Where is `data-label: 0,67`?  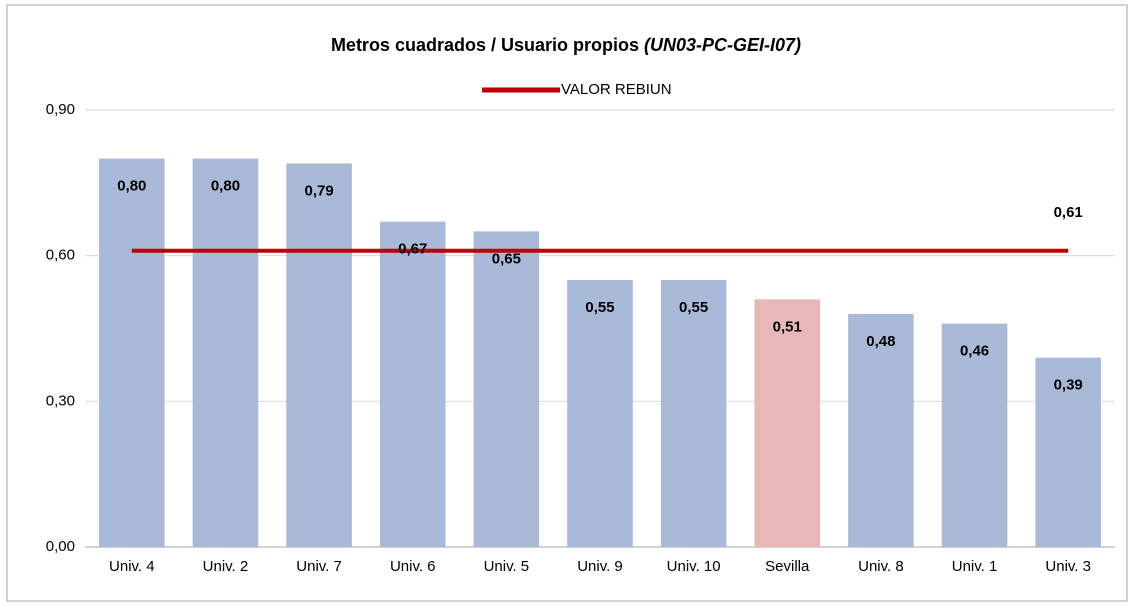 data-label: 0,67 is located at coordinates (412, 249).